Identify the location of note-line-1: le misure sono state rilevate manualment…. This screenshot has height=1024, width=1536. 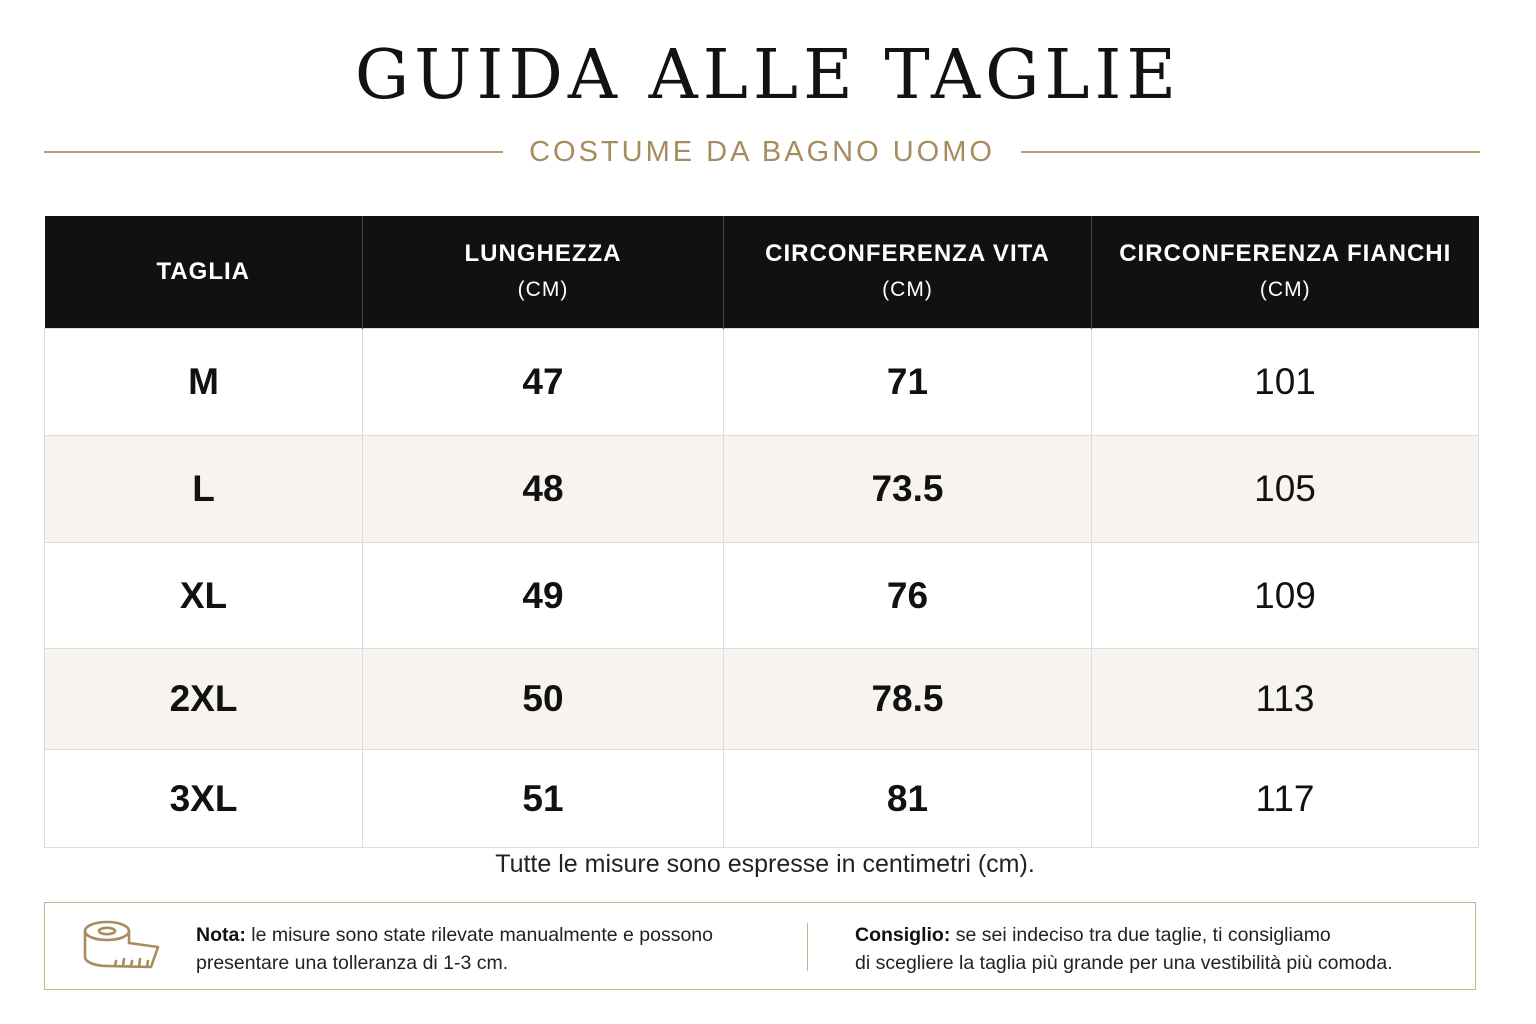
(479, 935).